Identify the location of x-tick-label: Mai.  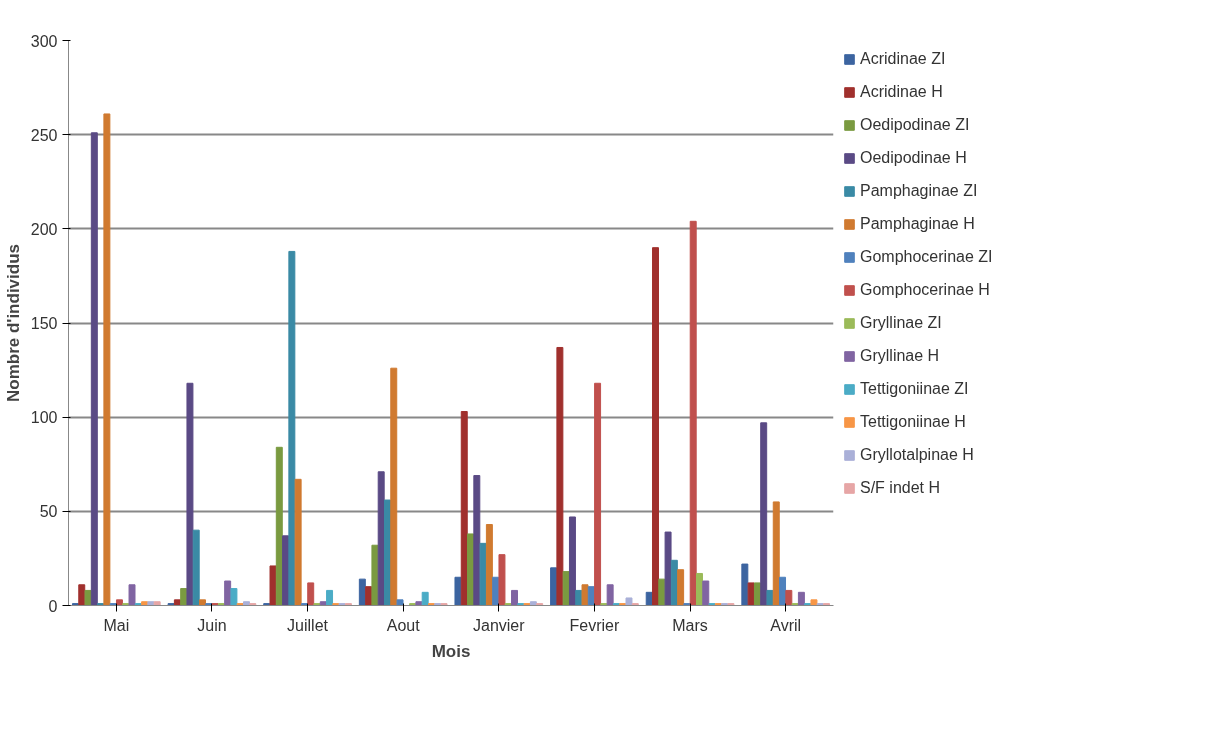
(116, 625).